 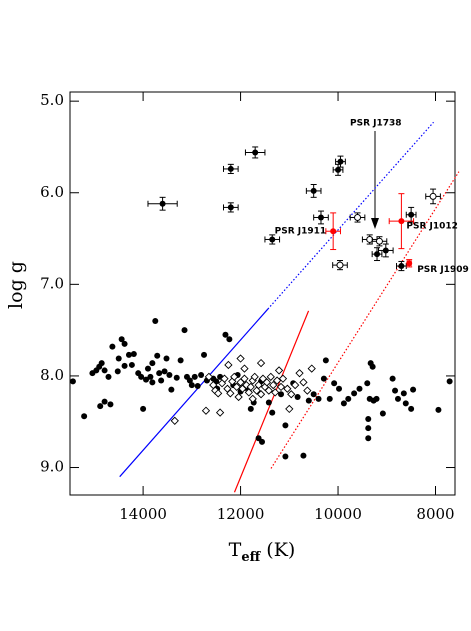 I want to click on point-label: PSR J1012, so click(x=432, y=227).